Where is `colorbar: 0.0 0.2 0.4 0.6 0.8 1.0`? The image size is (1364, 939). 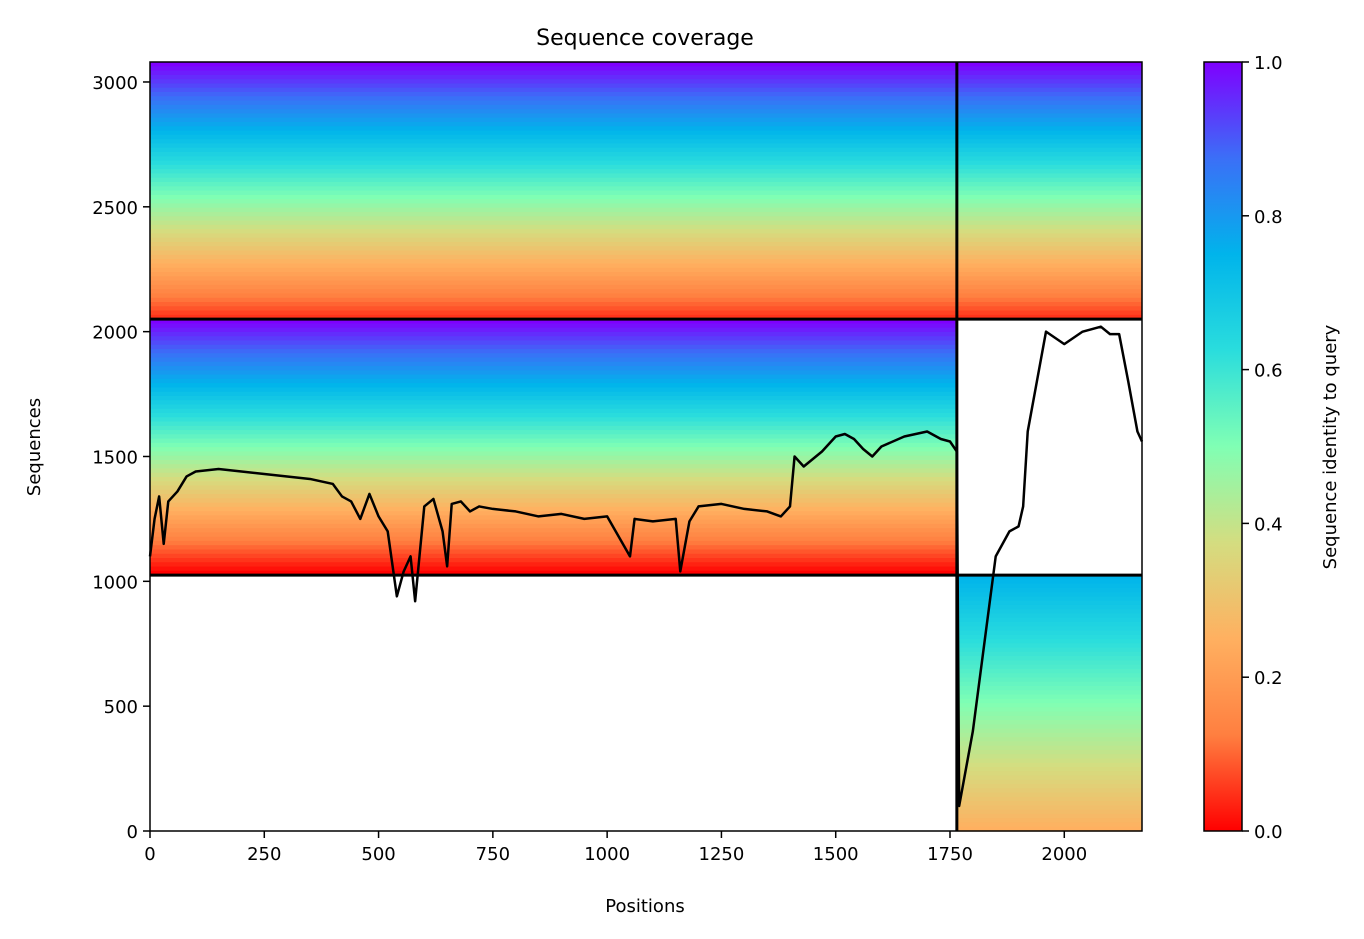 colorbar: 0.0 0.2 0.4 0.6 0.8 1.0 is located at coordinates (1243, 448).